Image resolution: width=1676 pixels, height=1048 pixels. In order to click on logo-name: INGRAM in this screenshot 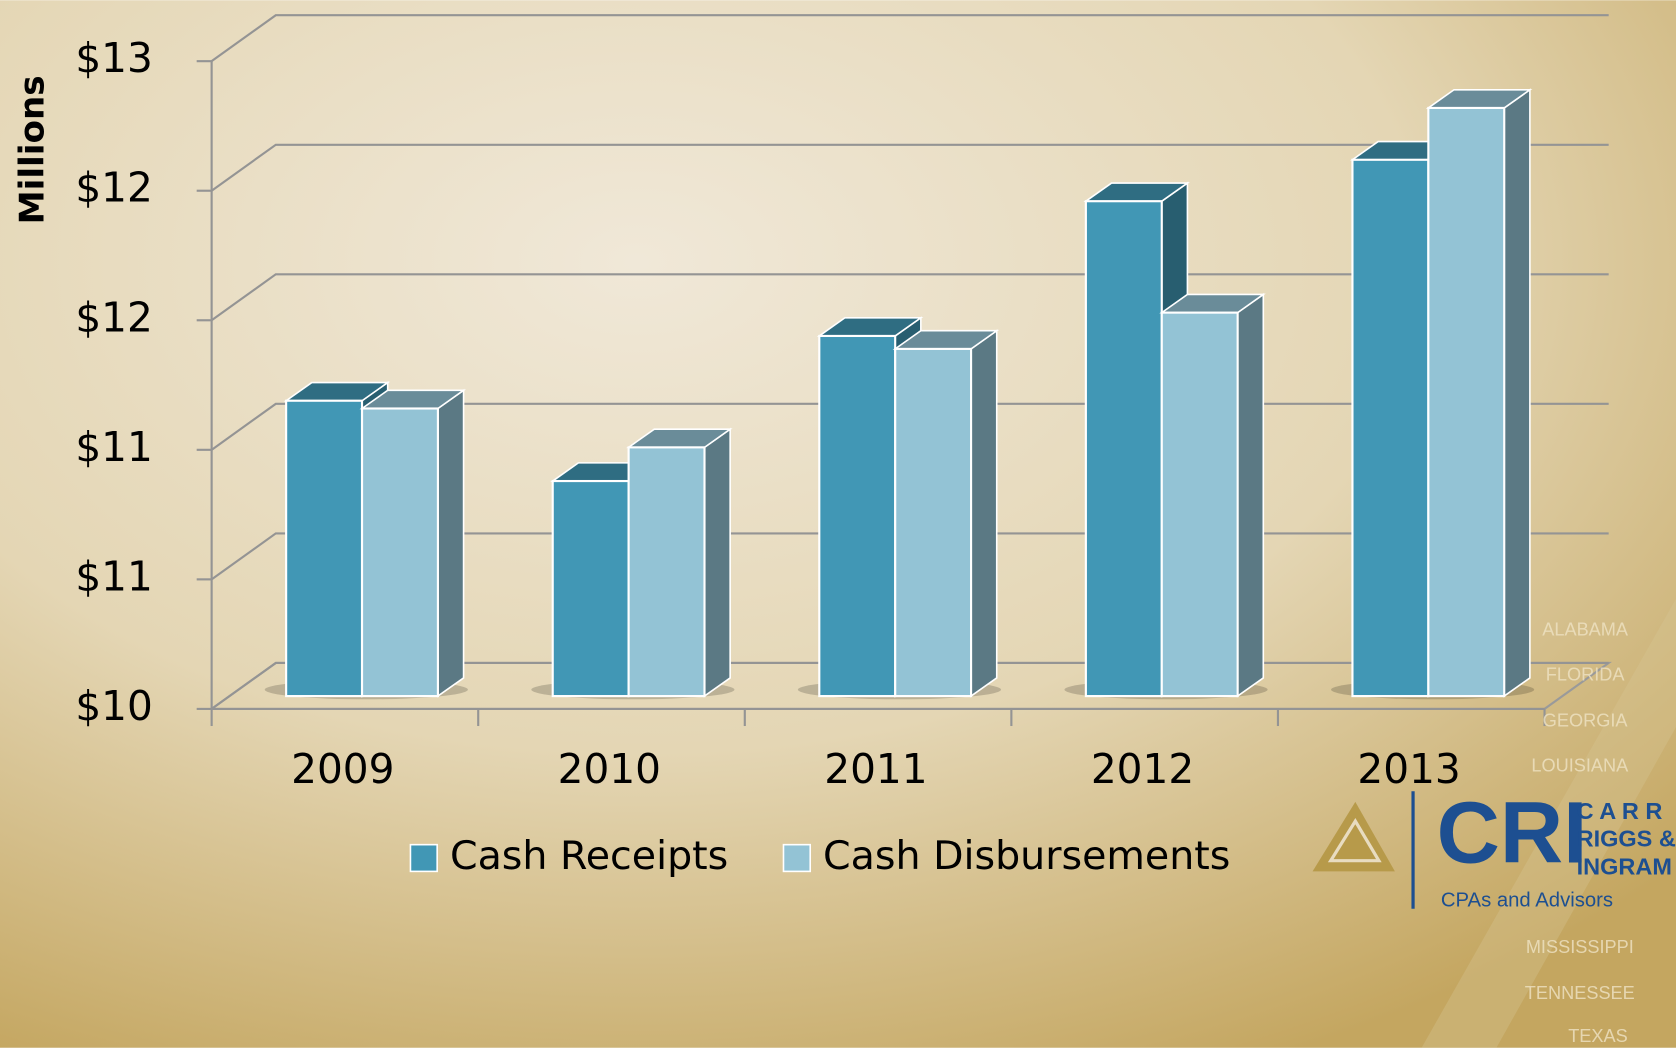, I will do `click(1624, 866)`.